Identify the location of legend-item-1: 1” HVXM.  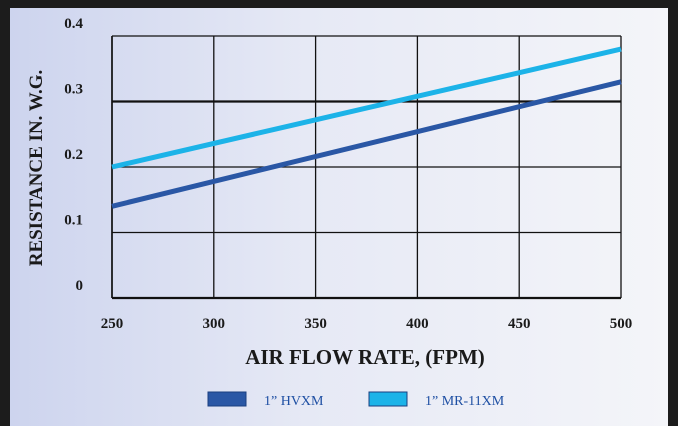
(265, 400).